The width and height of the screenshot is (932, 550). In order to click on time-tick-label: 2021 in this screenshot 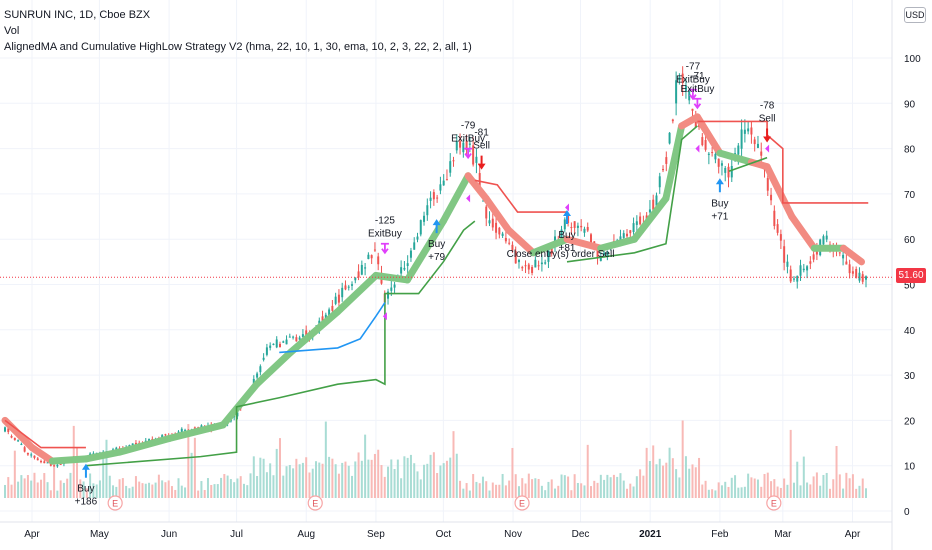, I will do `click(650, 534)`.